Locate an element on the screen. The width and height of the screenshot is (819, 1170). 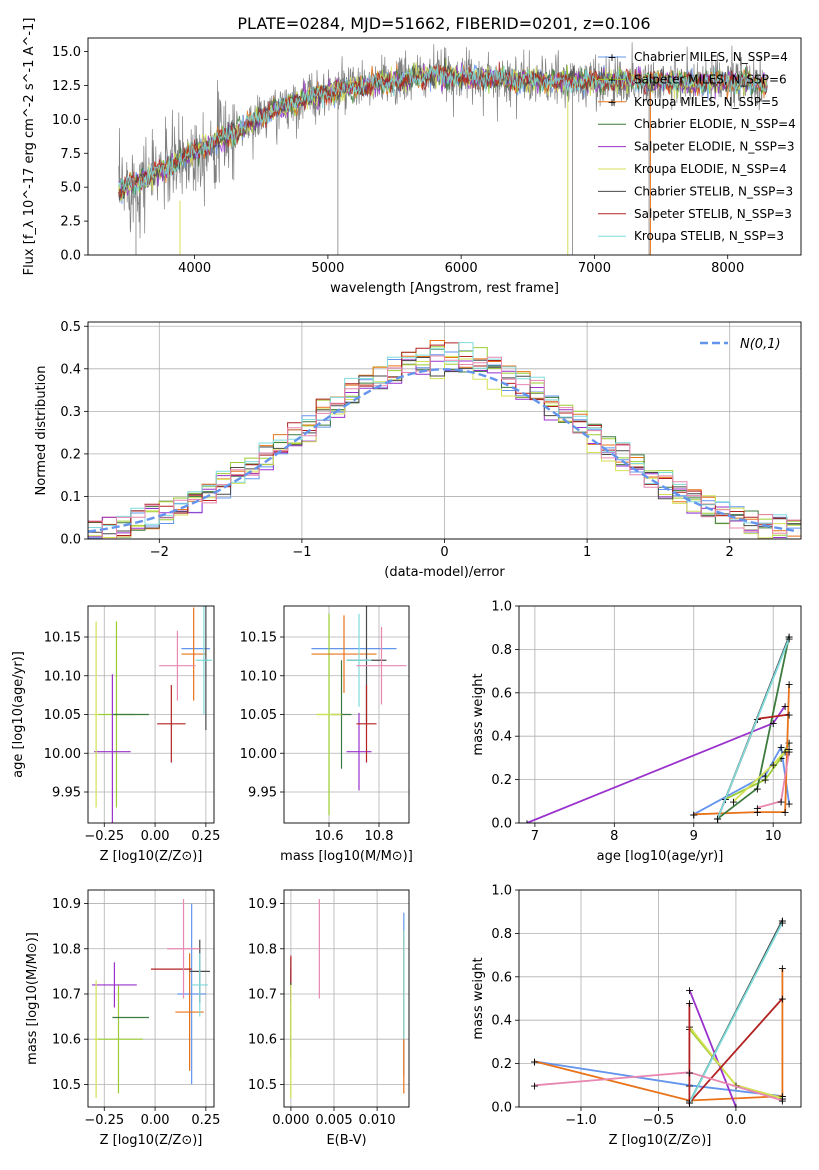
x-tick-label: −0.5 is located at coordinates (659, 1120).